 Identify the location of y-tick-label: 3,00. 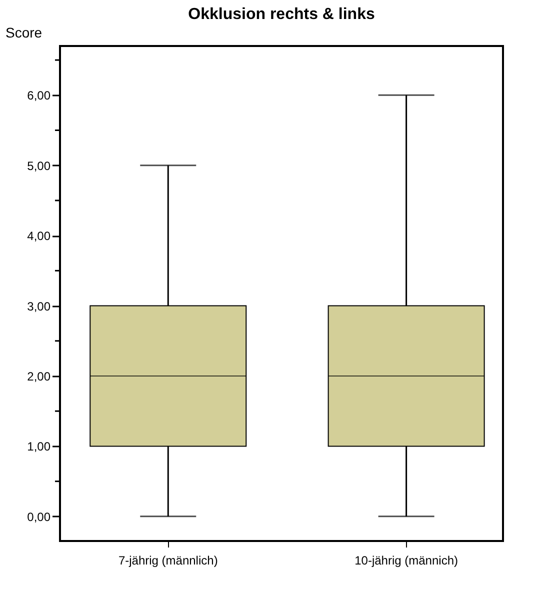
(39, 306).